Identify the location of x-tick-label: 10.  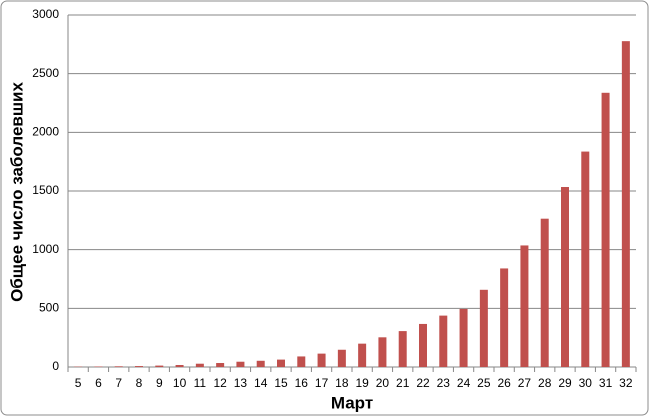
(180, 383).